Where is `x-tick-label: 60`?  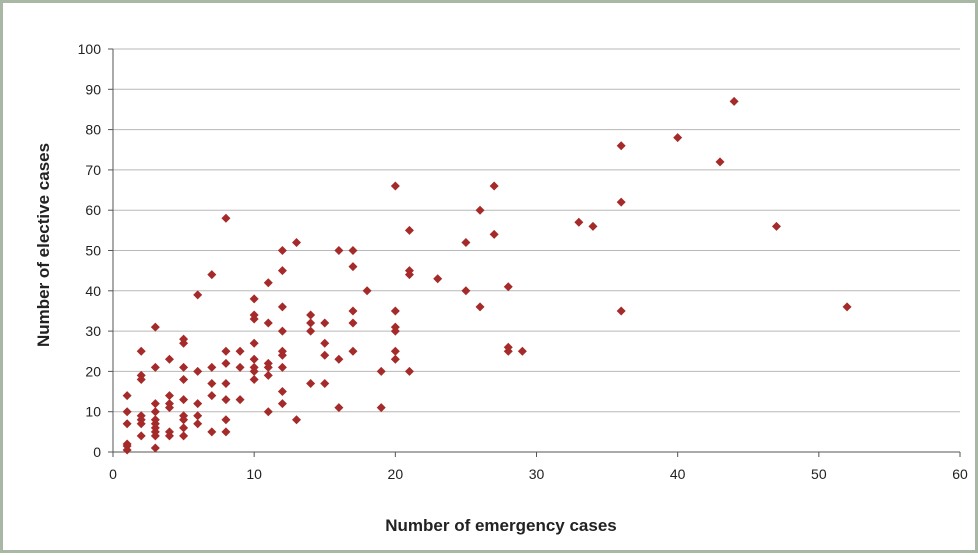
x-tick-label: 60 is located at coordinates (960, 474).